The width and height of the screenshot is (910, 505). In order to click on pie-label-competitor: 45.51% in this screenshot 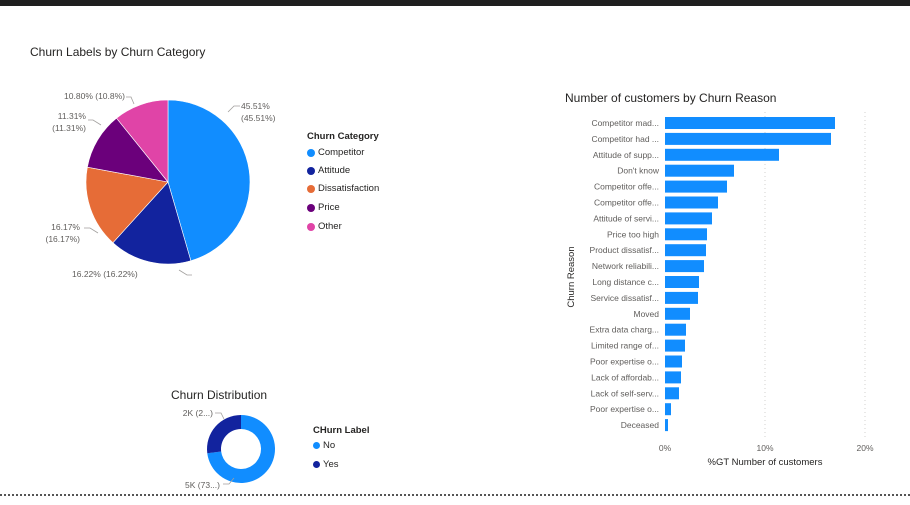, I will do `click(255, 106)`.